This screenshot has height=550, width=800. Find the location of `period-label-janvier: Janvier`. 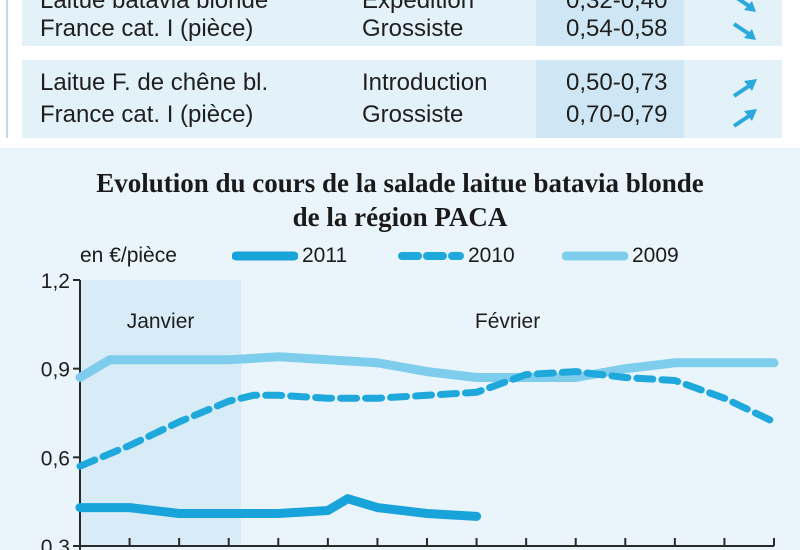

period-label-janvier: Janvier is located at coordinates (161, 321).